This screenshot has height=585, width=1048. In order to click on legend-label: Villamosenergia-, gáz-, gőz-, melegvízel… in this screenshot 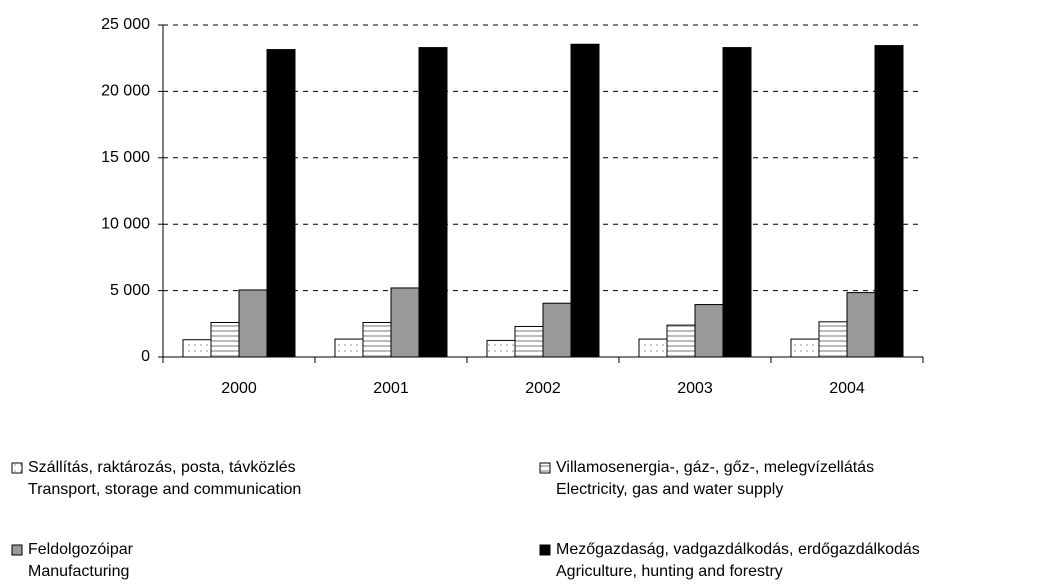, I will do `click(715, 467)`.